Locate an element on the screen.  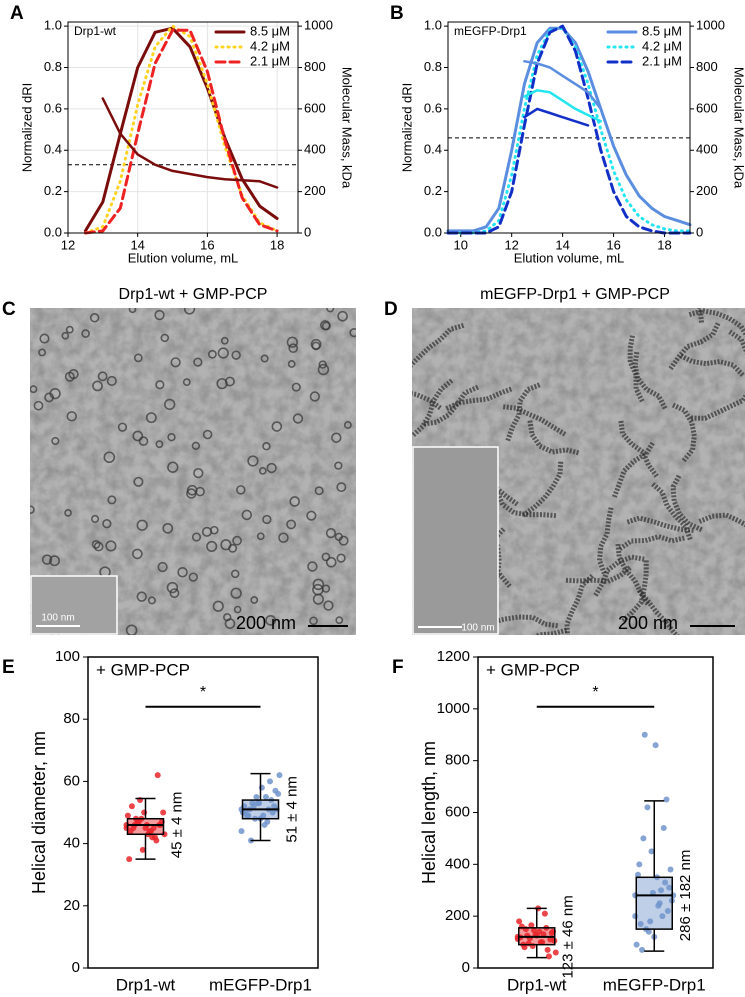
legend-label: 4.2 μM is located at coordinates (662, 45).